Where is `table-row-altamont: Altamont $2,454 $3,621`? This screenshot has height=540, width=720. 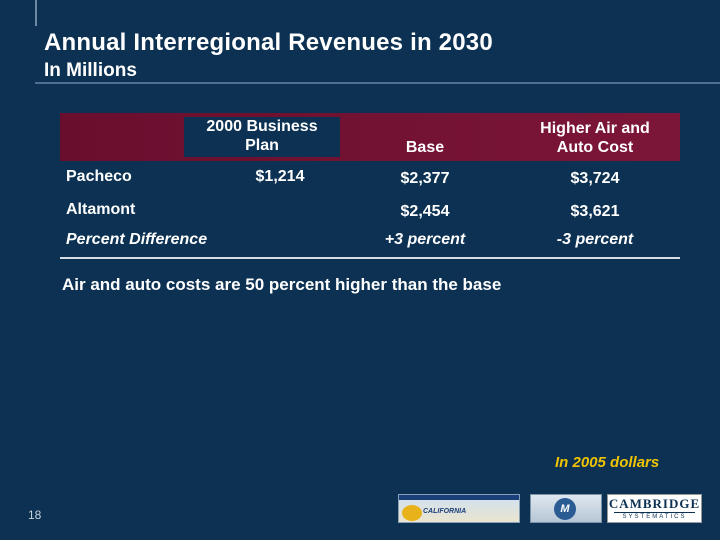 table-row-altamont: Altamont $2,454 $3,621 is located at coordinates (370, 210).